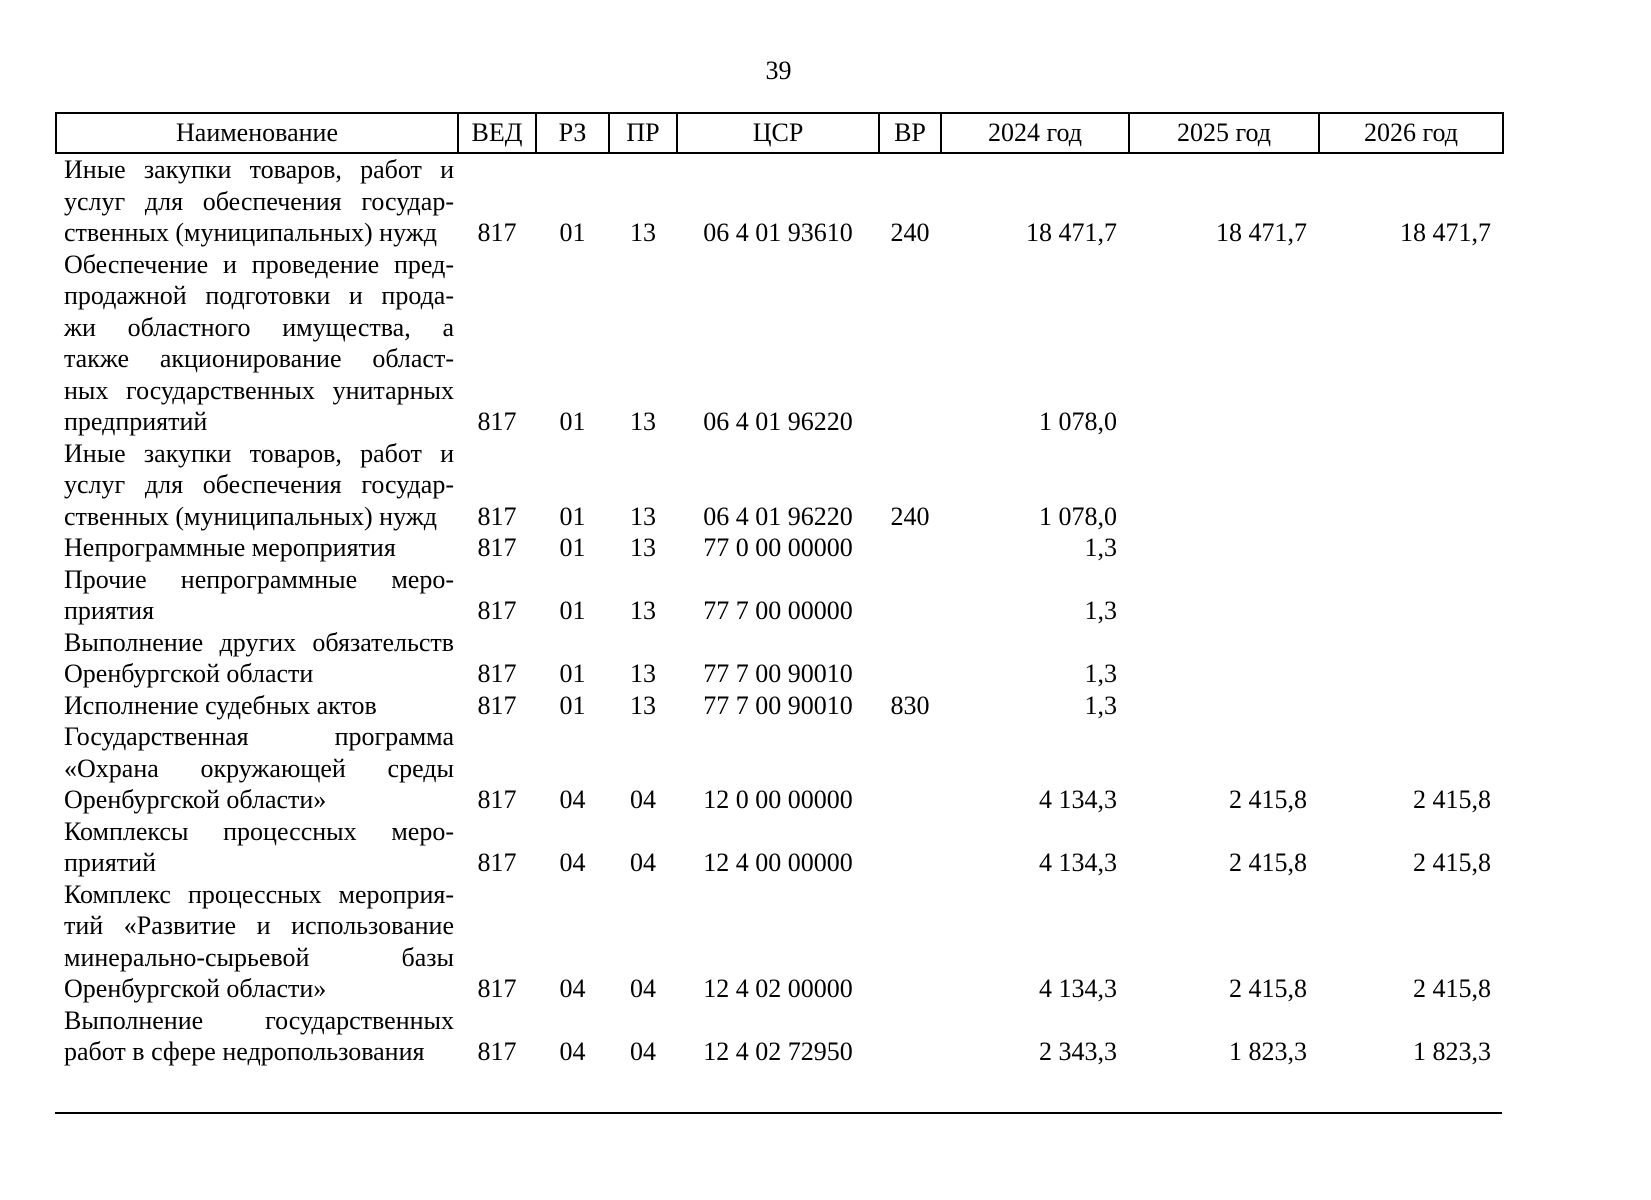 This screenshot has width=1651, height=1200. I want to click on header-rz: РЗ, so click(572, 133).